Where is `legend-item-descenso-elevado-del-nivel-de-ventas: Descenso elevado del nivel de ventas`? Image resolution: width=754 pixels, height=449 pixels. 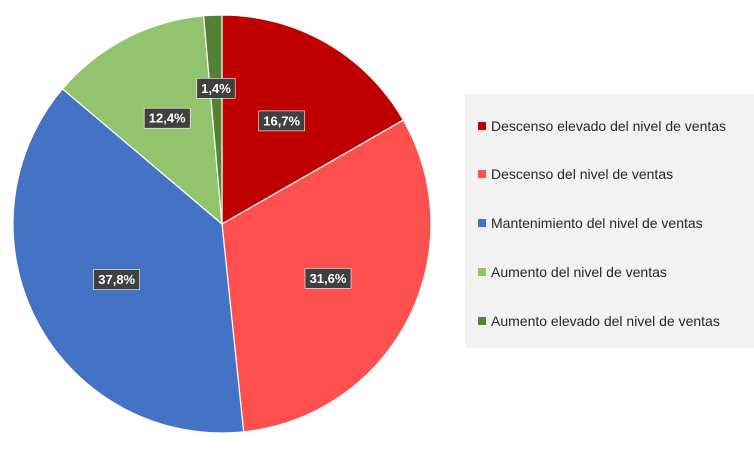
legend-item-descenso-elevado-del-nivel-de-ventas: Descenso elevado del nivel de ventas is located at coordinates (602, 126).